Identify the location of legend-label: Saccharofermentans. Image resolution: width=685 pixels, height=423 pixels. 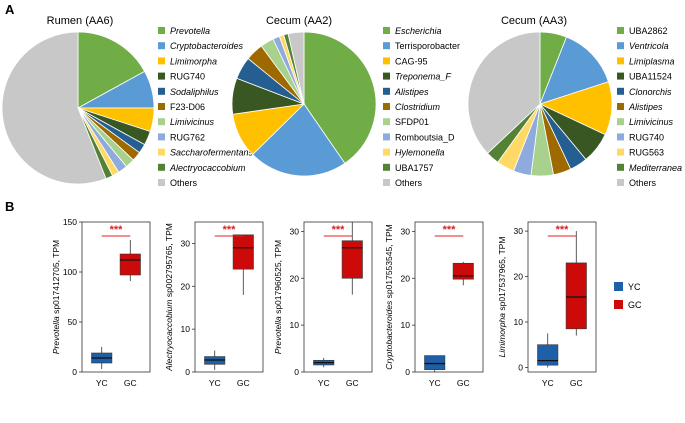
(212, 153).